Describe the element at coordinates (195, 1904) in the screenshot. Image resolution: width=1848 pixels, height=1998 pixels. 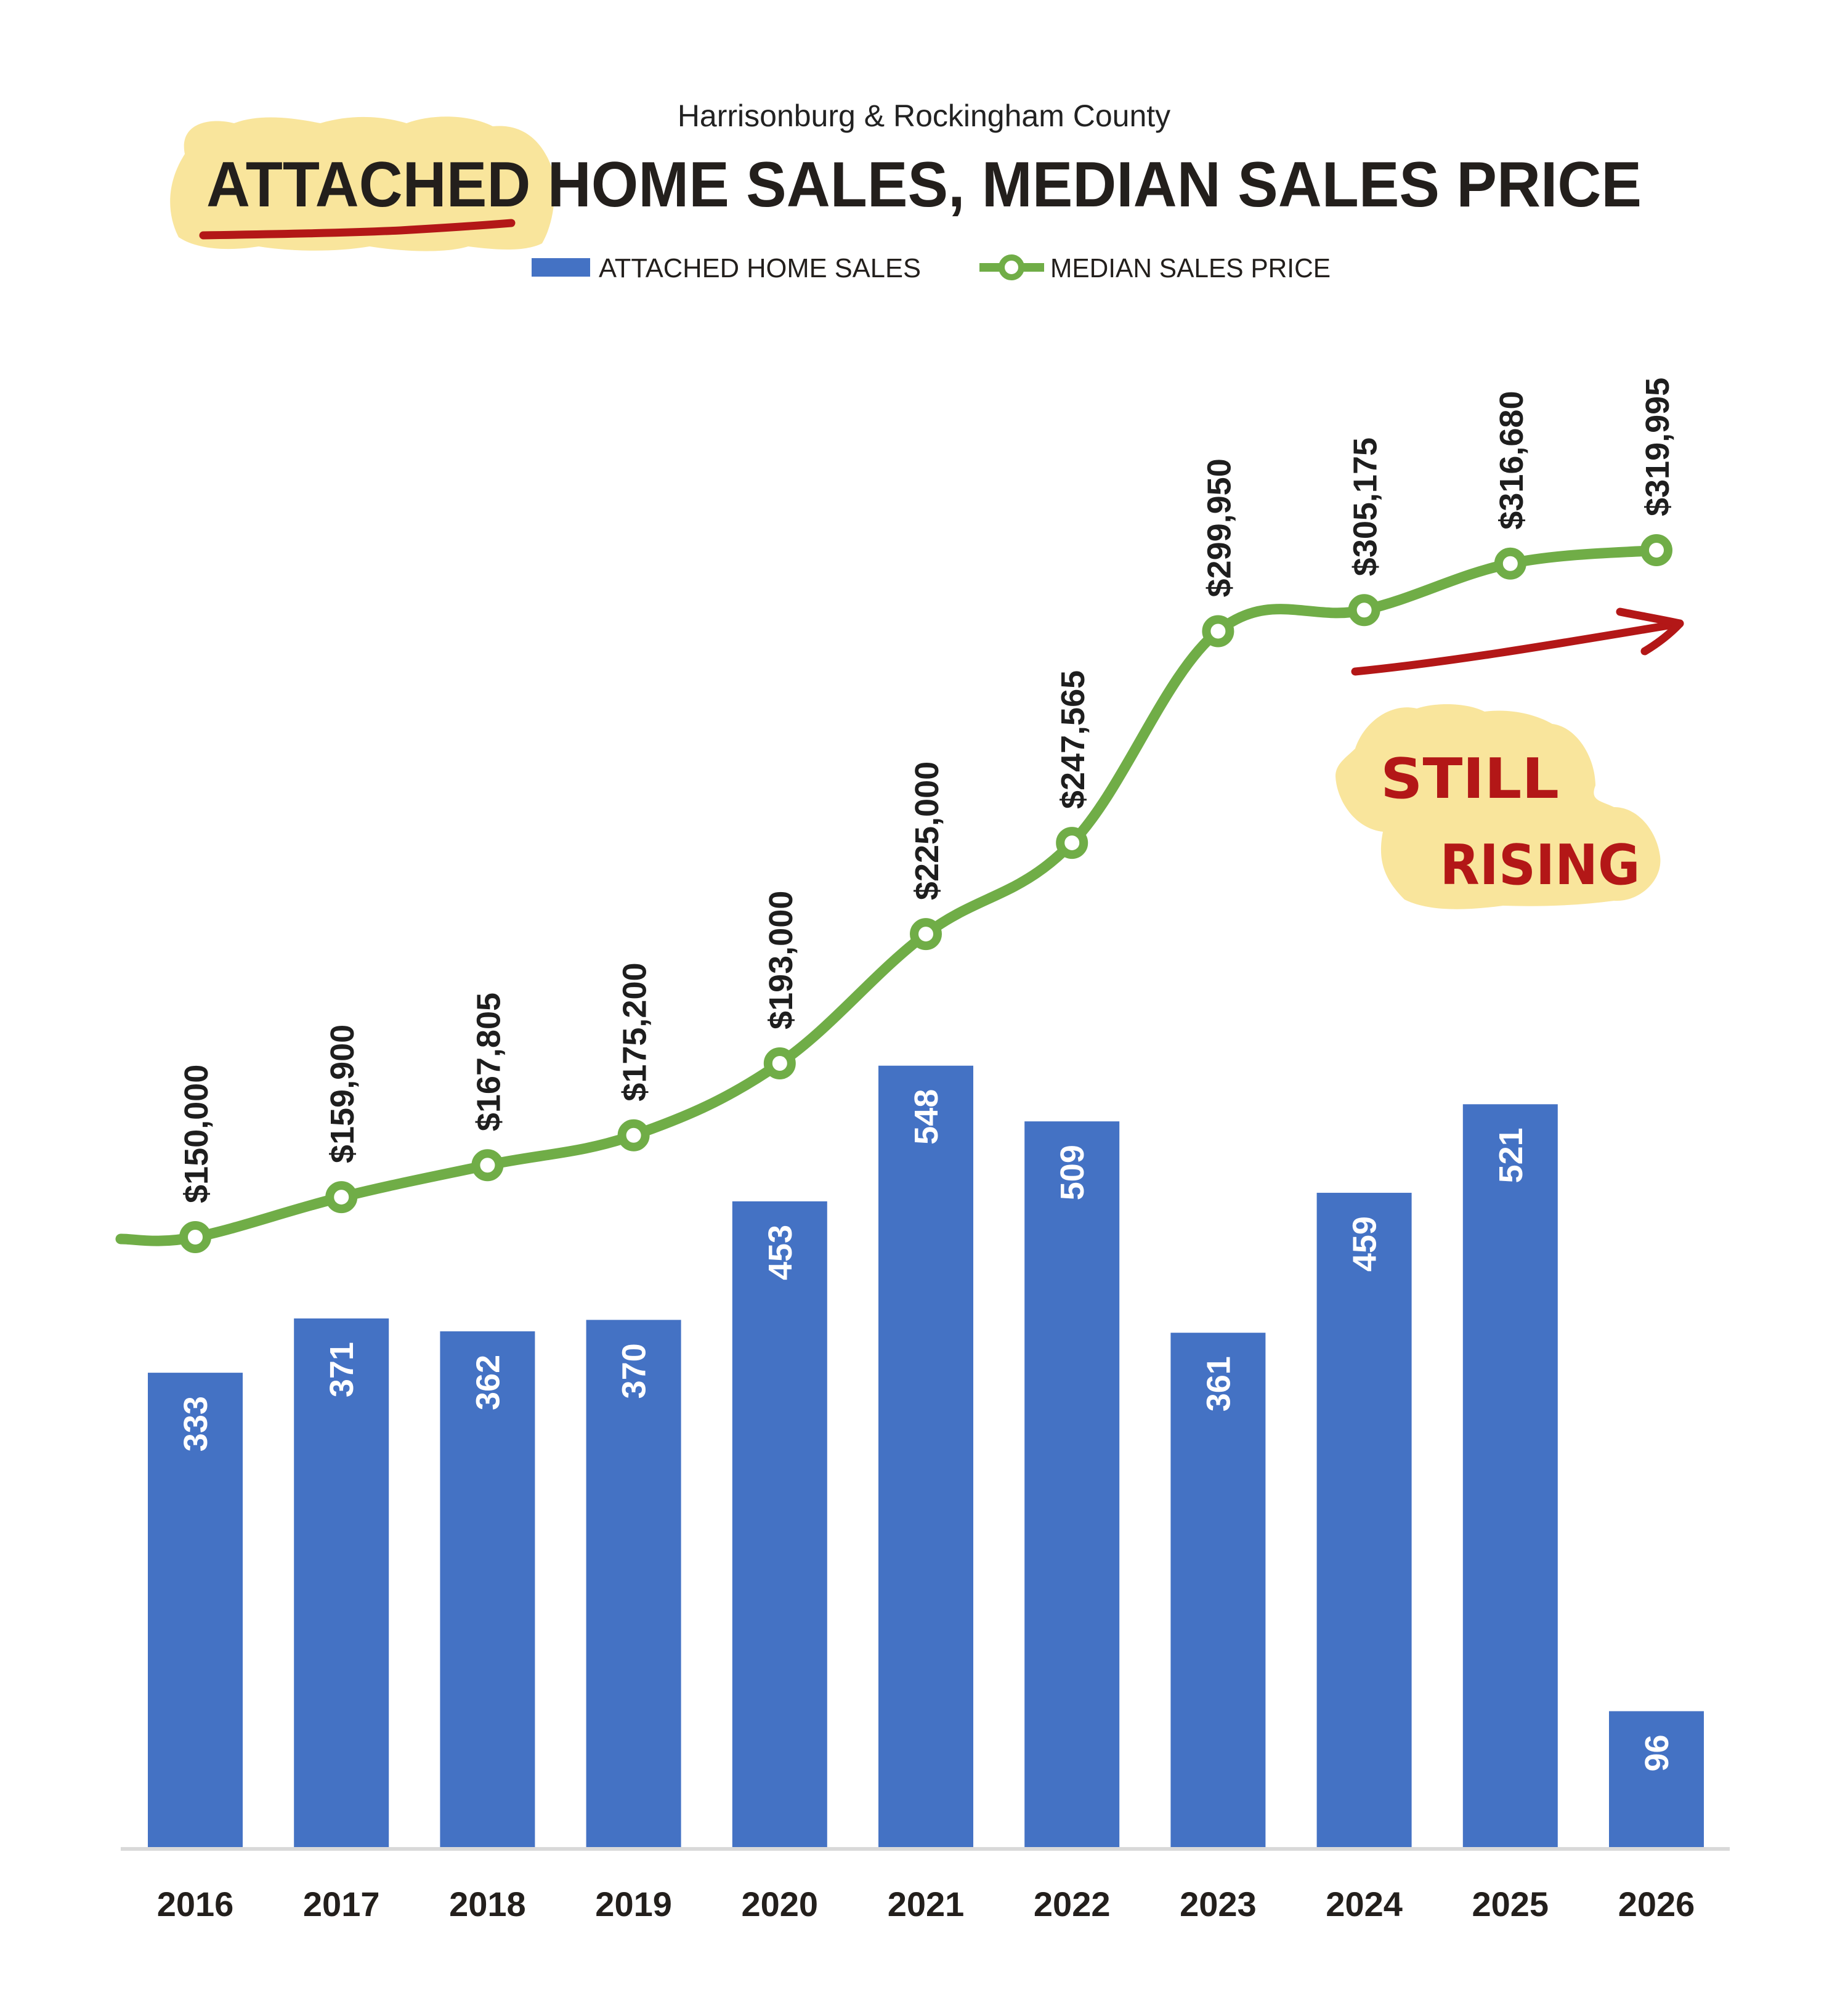
I see `x-tick-label: 2016` at that location.